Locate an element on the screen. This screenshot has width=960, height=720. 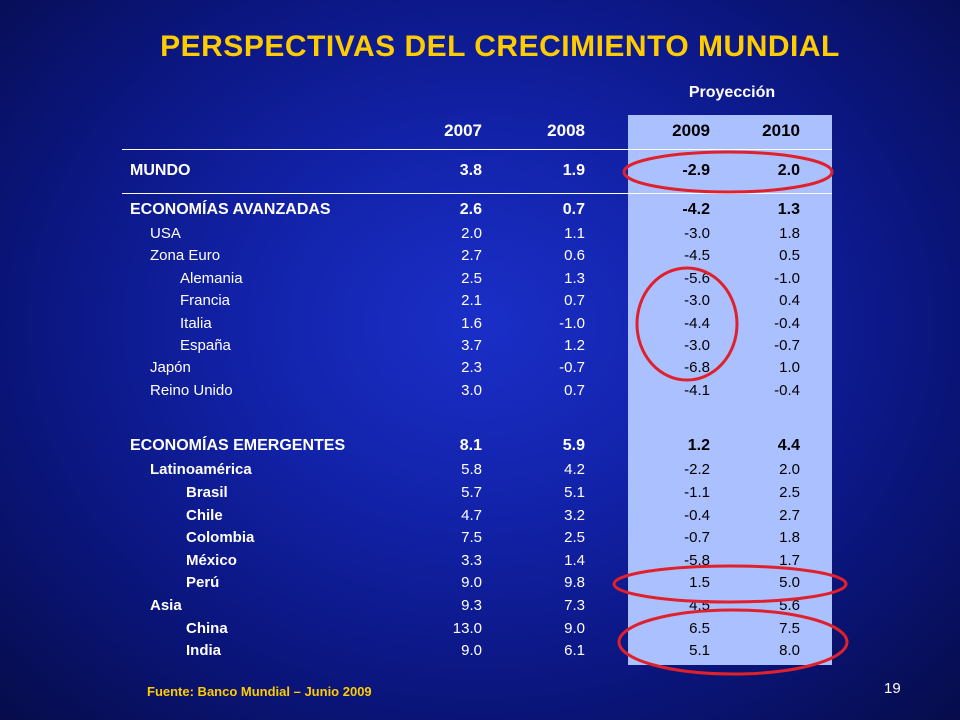
value-2007: 2.6 is located at coordinates (470, 209).